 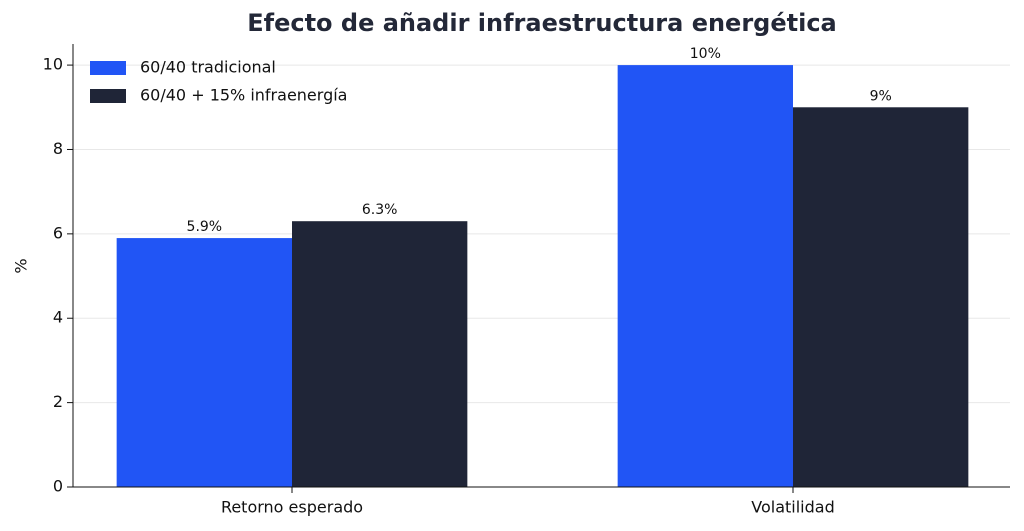 I want to click on y-tick-label: 4, so click(x=58, y=317).